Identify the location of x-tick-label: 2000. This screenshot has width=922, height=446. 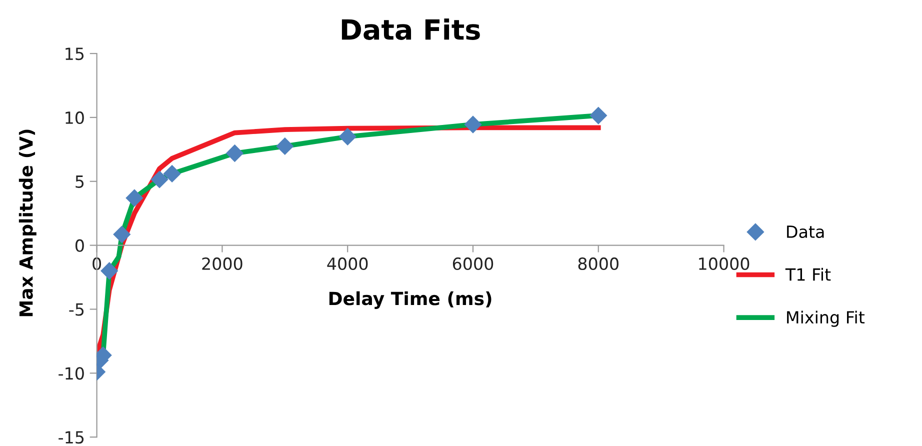
(222, 263).